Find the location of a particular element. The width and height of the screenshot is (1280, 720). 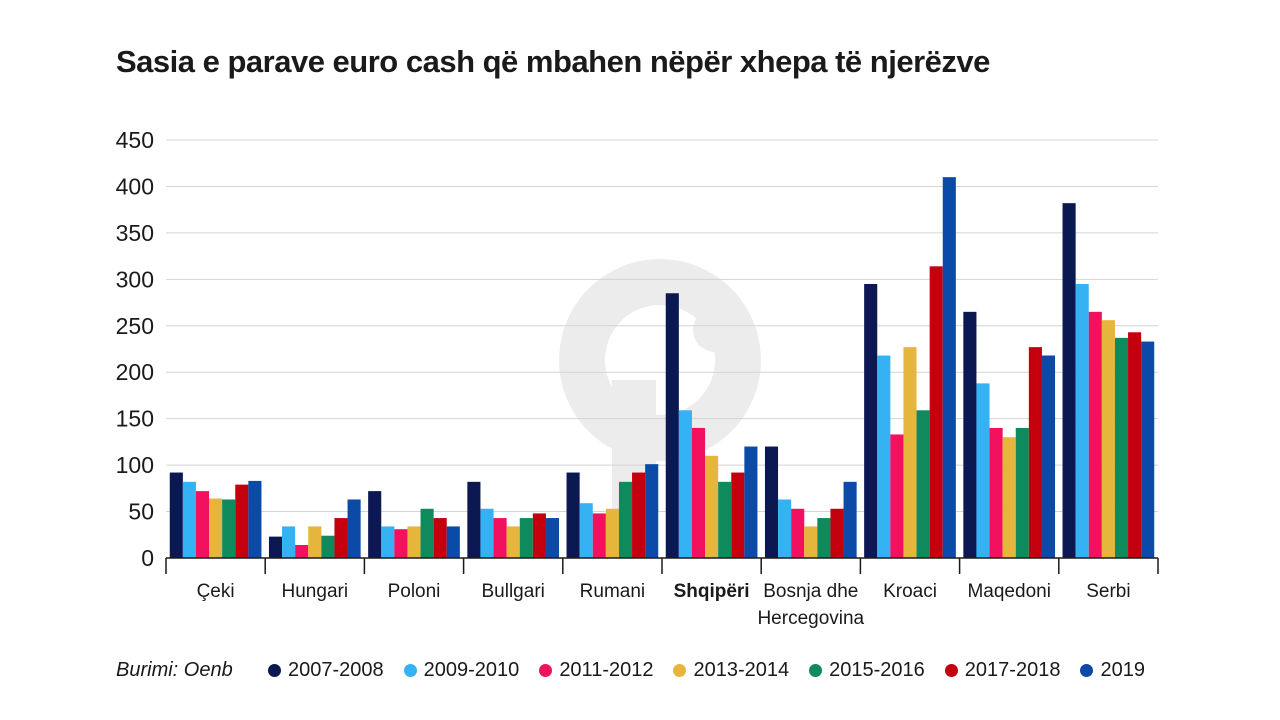

x-tick-label: Shqipëri is located at coordinates (712, 591).